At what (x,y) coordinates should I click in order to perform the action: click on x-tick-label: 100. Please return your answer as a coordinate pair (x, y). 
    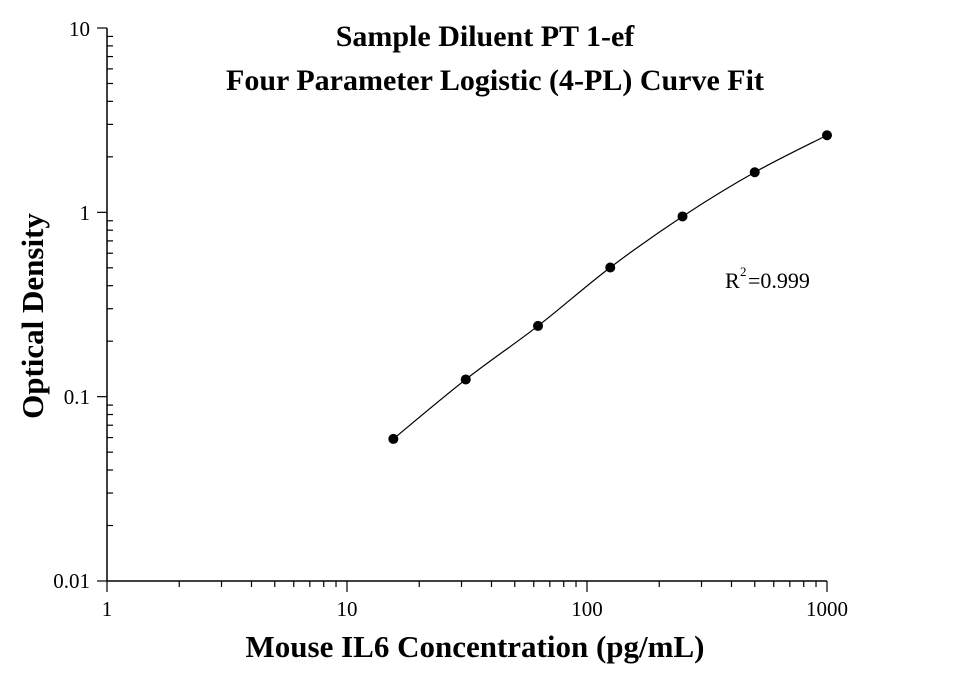
    Looking at the image, I should click on (587, 609).